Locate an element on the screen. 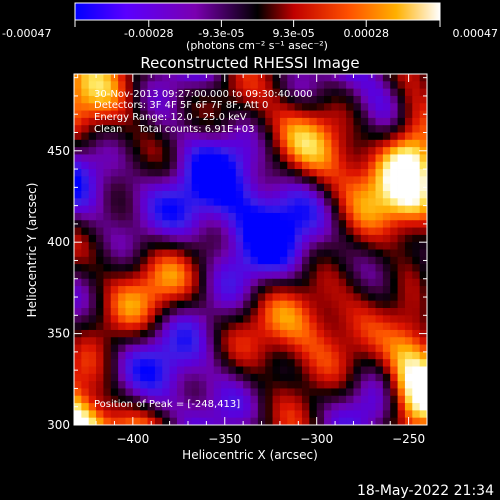 The image size is (500, 500). x-tick-label: −300 is located at coordinates (316, 439).